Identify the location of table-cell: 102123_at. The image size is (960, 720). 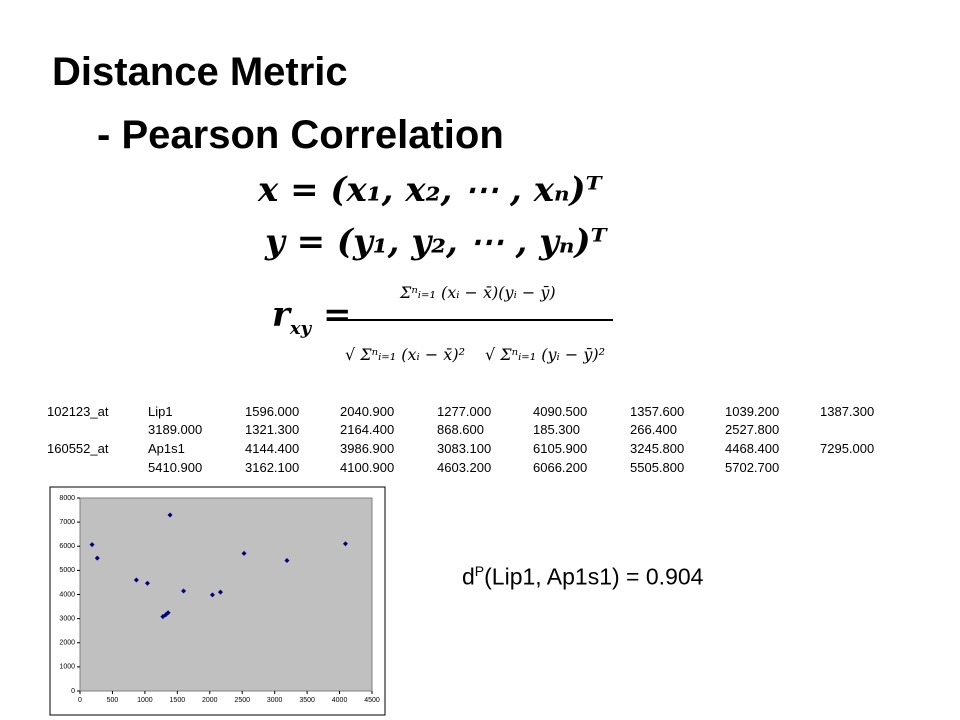
(78, 411).